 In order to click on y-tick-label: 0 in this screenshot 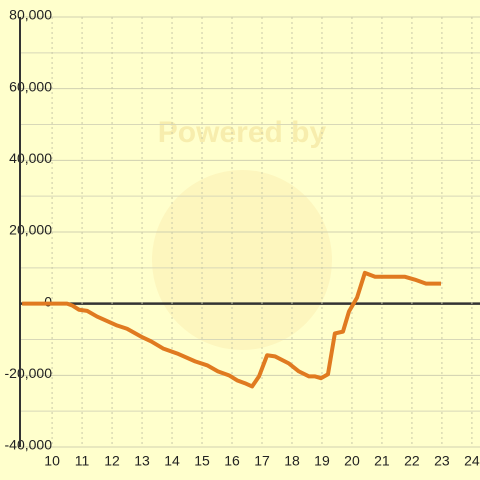, I will do `click(48, 301)`.